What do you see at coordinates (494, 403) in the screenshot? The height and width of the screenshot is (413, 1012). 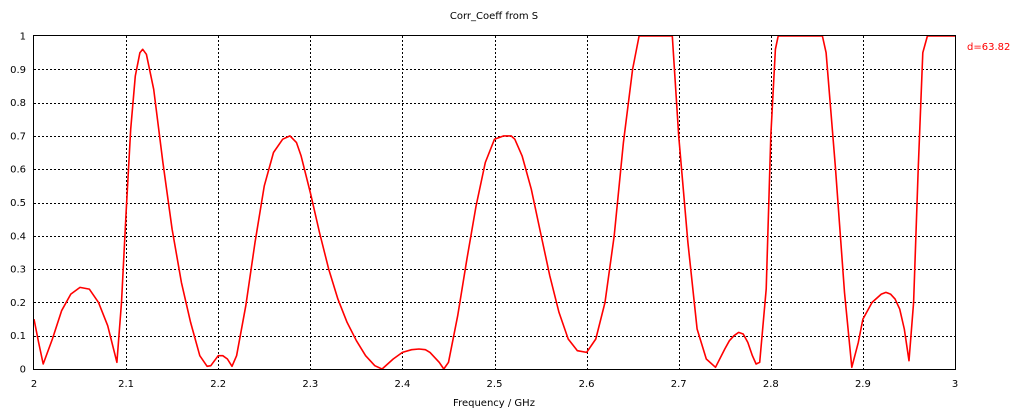 I see `x-axis-label: Frequency / GHz` at bounding box center [494, 403].